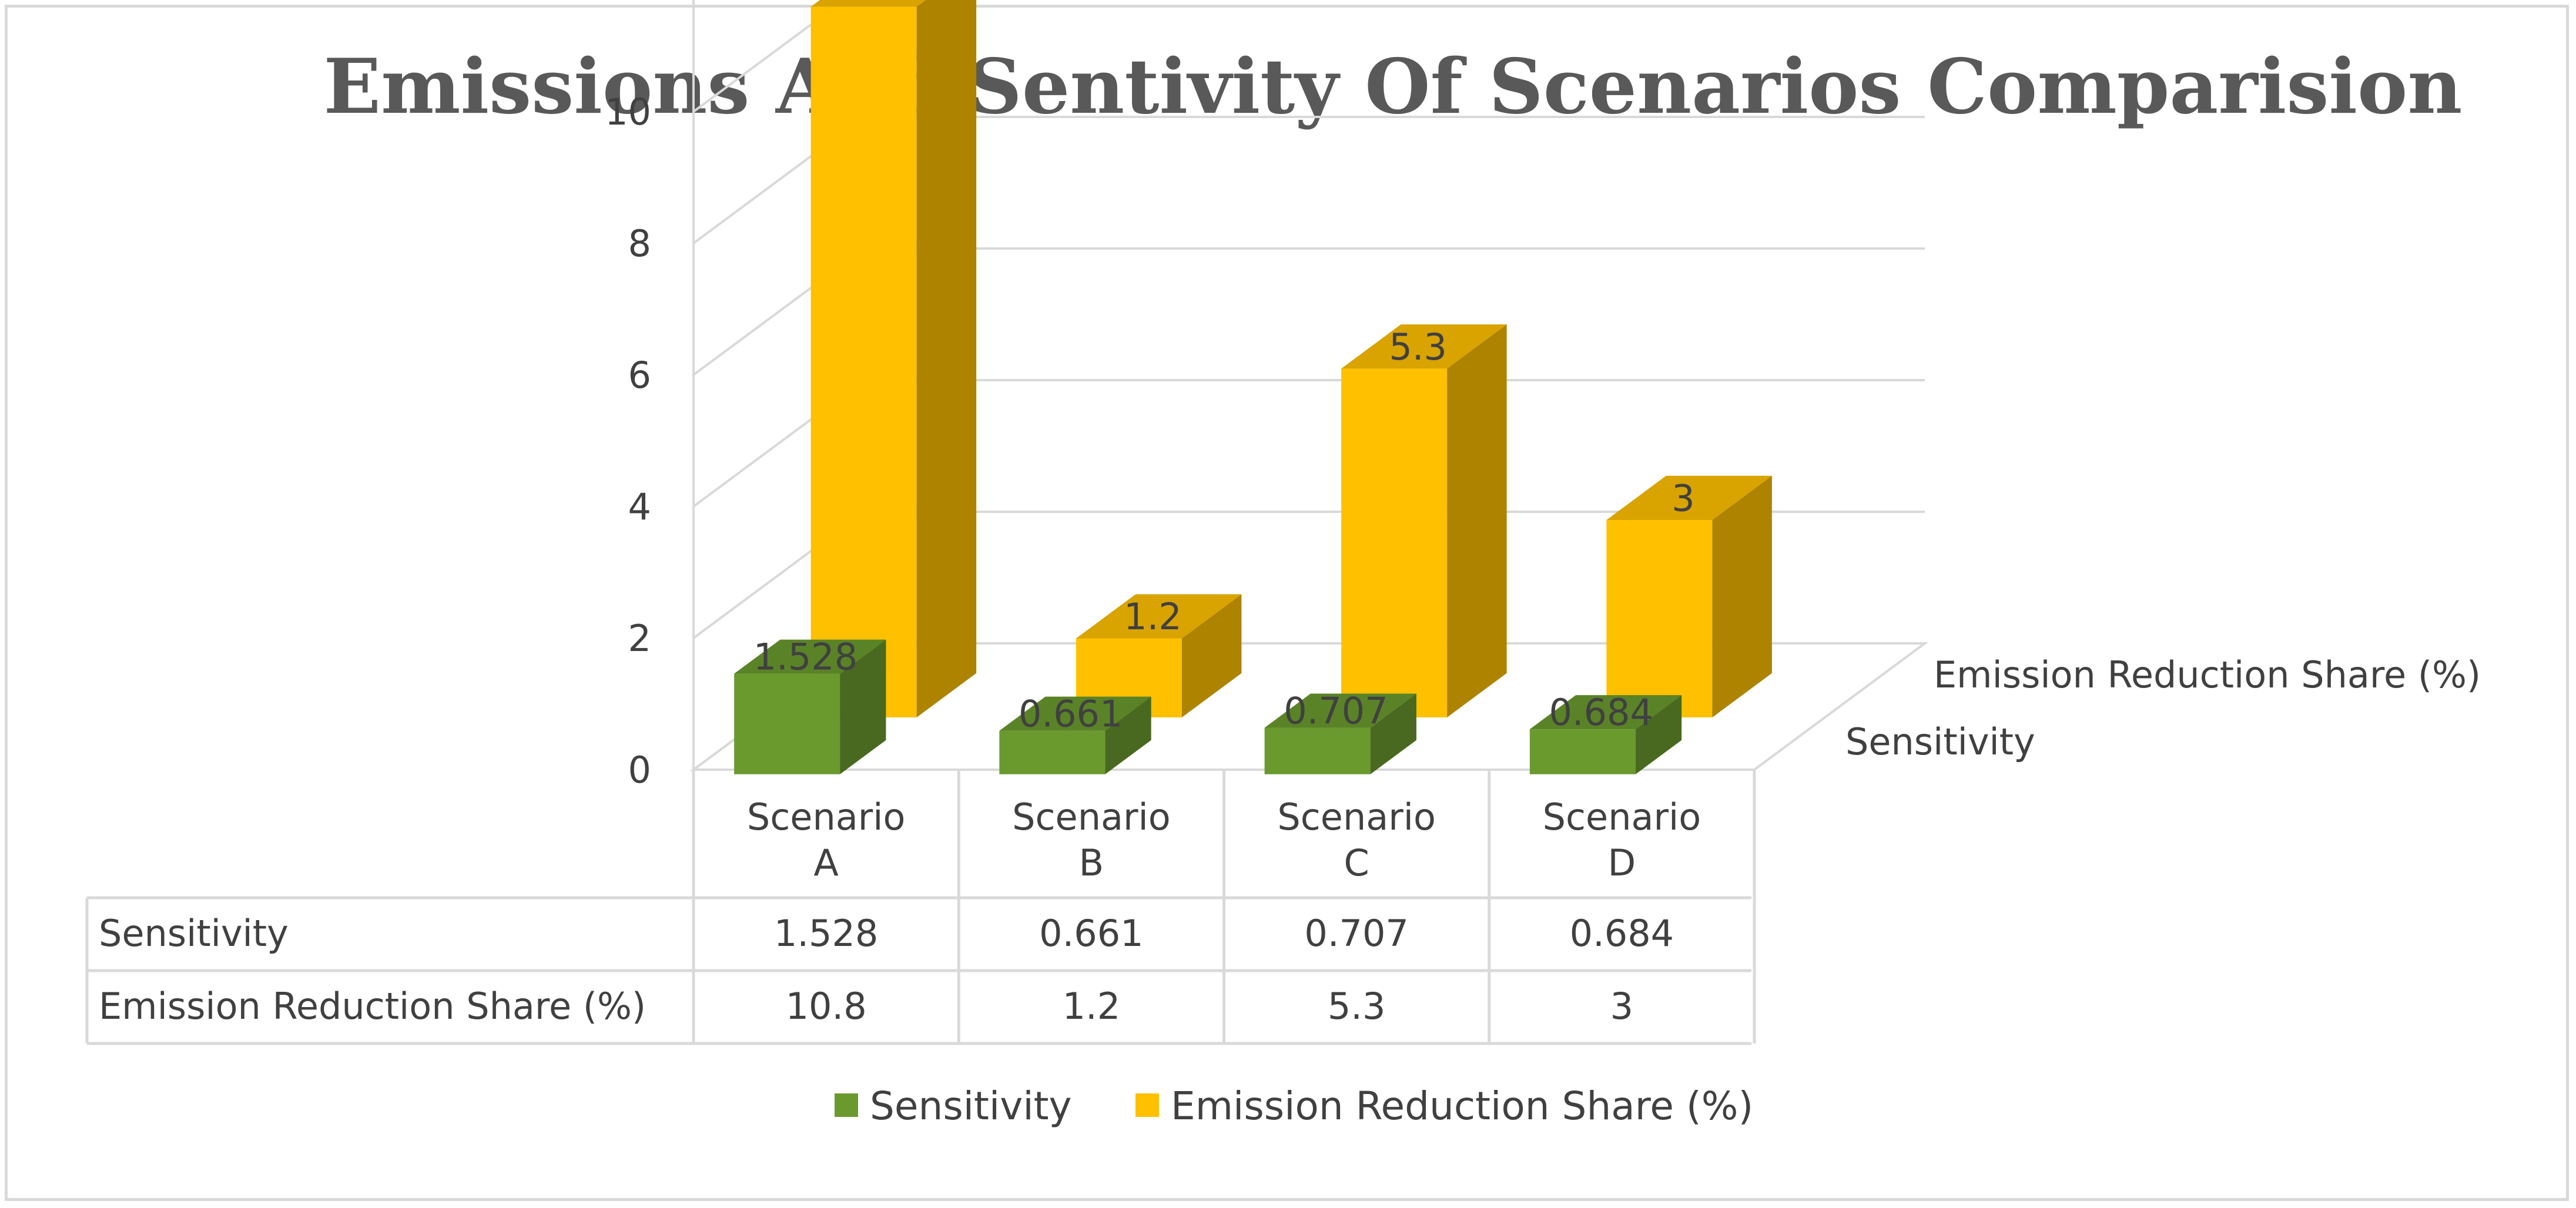  I want to click on data-label: 0.684, so click(1601, 712).